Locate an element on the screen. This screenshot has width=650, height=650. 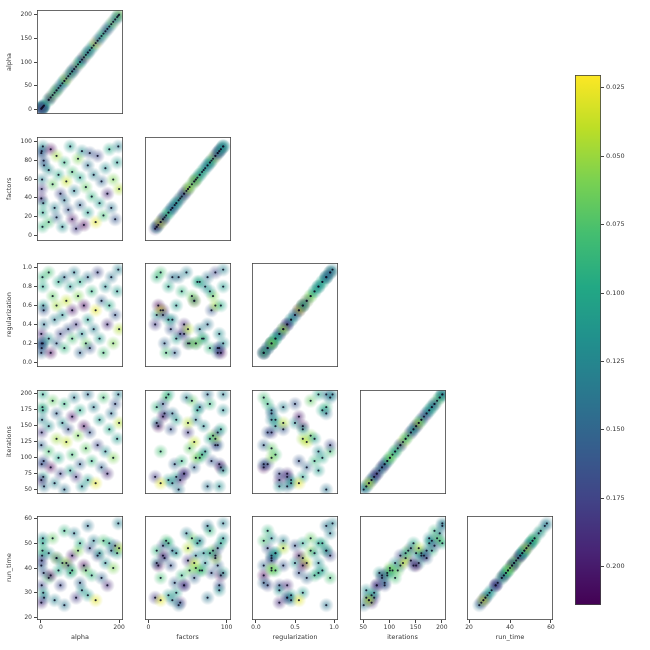
panel-factors-vs-alpha is located at coordinates (80, 188).